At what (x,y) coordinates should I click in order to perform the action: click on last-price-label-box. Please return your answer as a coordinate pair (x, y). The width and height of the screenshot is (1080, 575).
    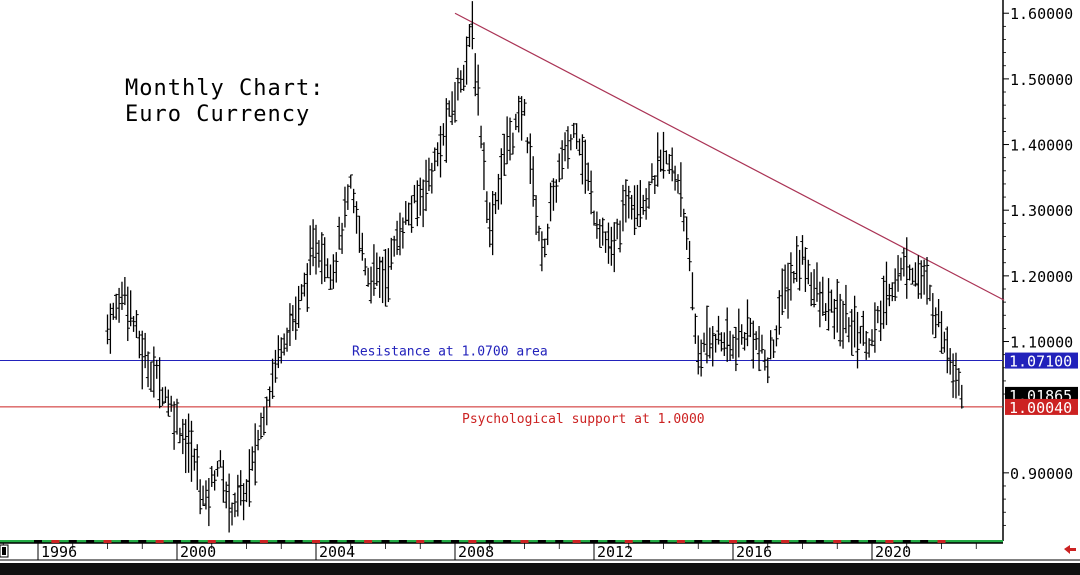
    Looking at the image, I should click on (1041, 394).